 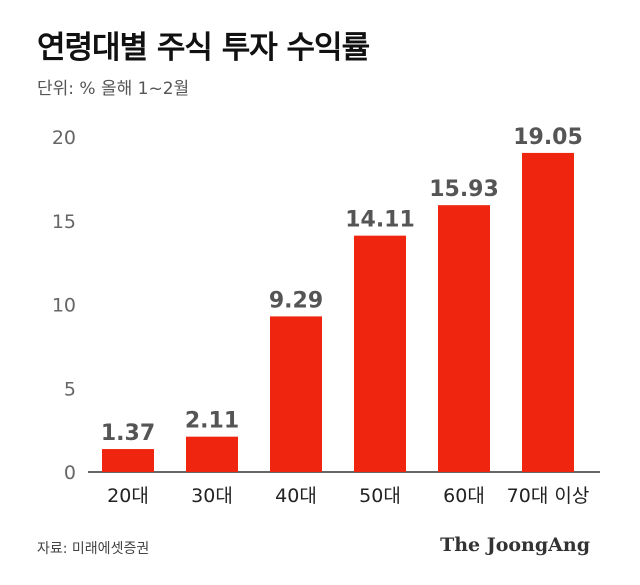 I want to click on source-note: 자료: 미래에셋증권, so click(x=93, y=549).